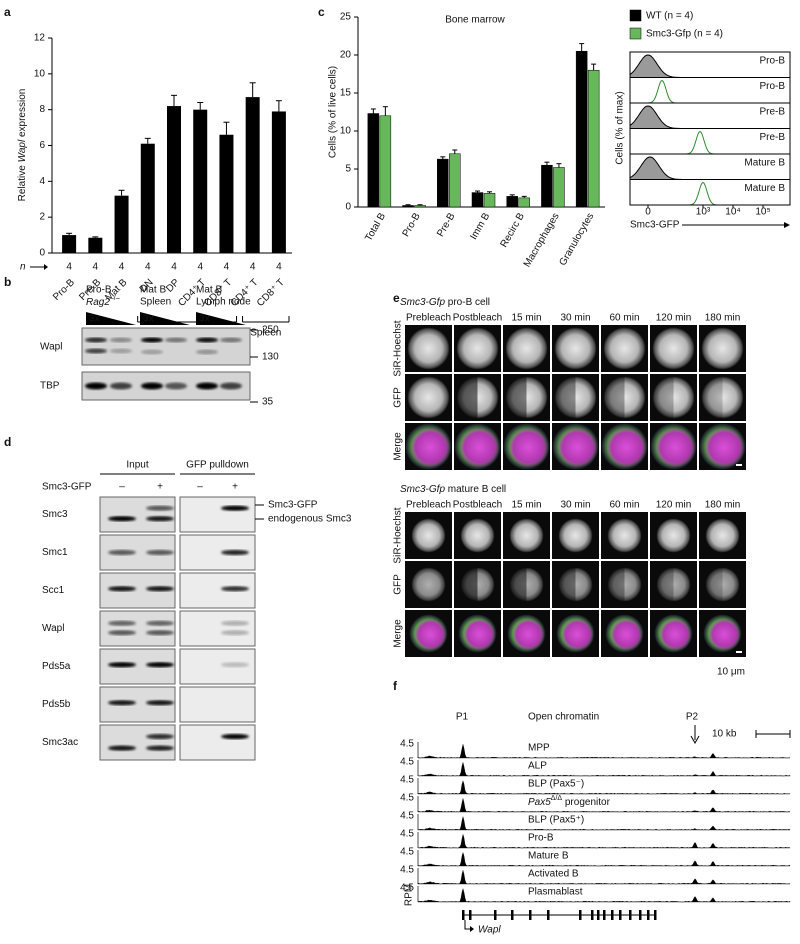 The image size is (800, 944). What do you see at coordinates (279, 267) in the screenshot?
I see `n-value: 4` at bounding box center [279, 267].